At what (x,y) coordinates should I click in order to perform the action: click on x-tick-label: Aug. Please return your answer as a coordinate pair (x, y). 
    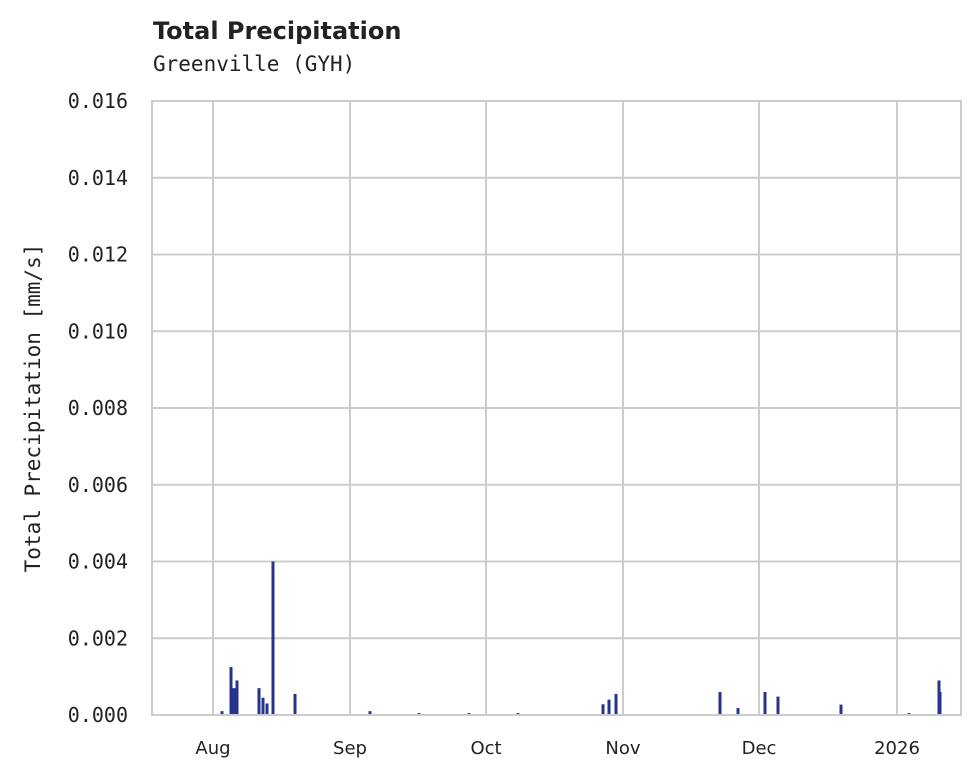
    Looking at the image, I should click on (212, 748).